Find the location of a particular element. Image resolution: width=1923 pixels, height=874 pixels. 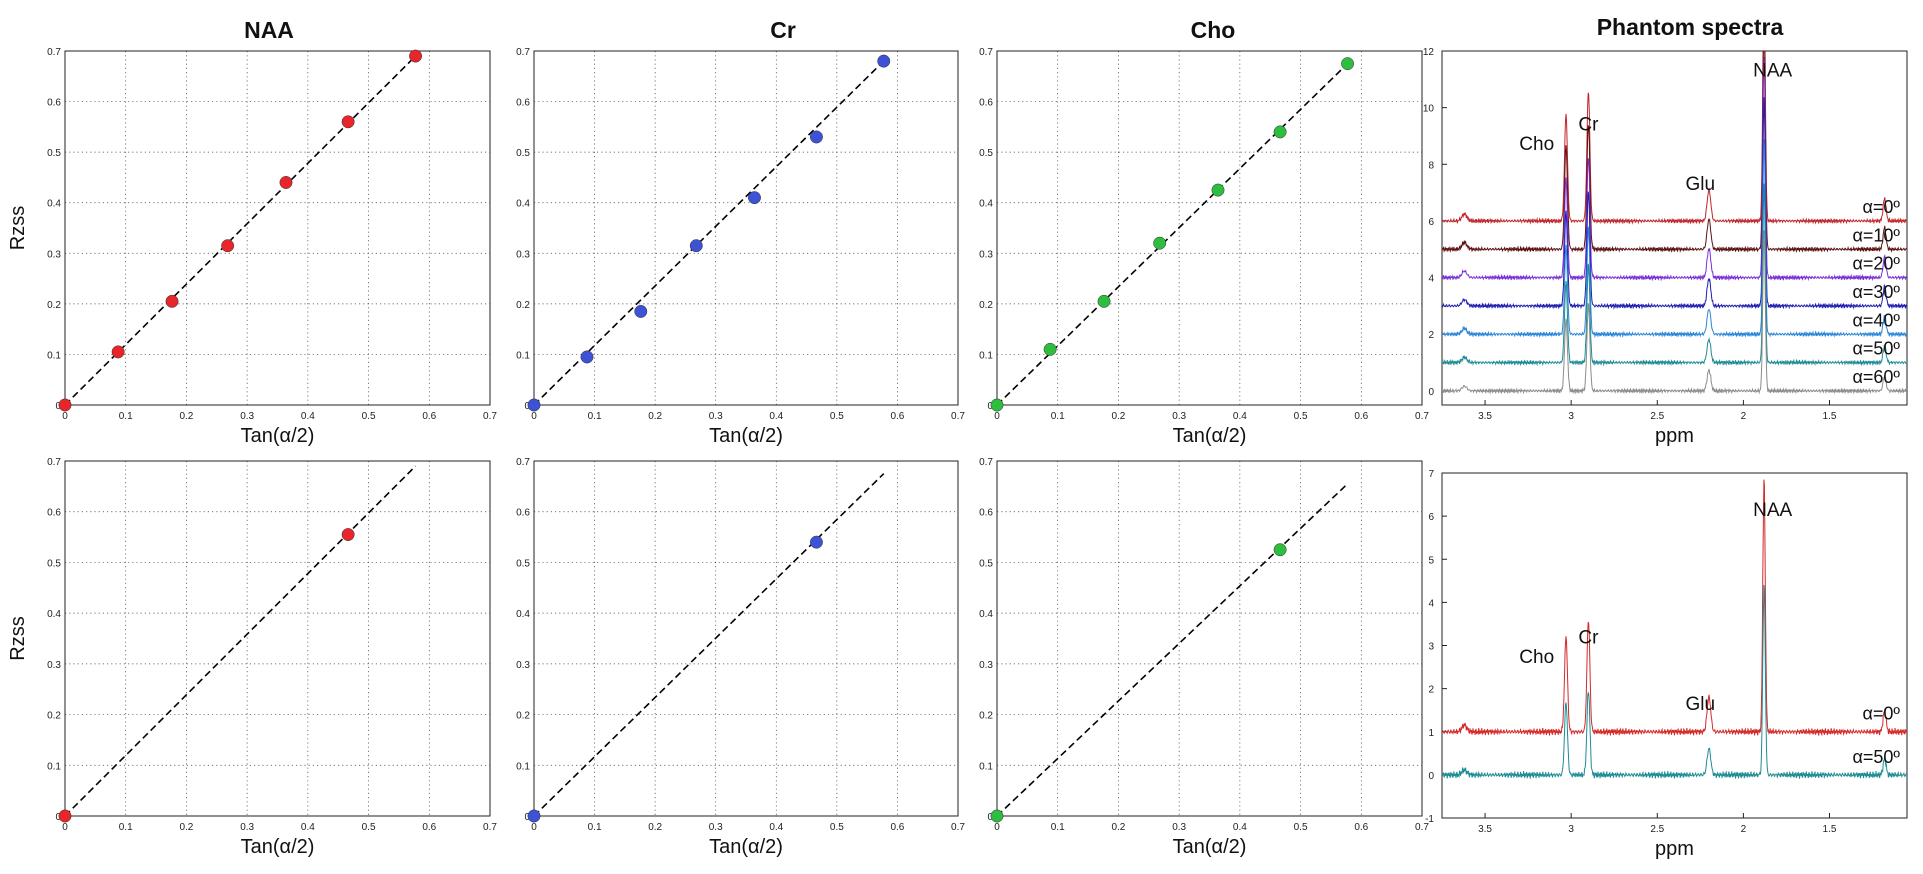

peak-label: Cho is located at coordinates (1536, 144).